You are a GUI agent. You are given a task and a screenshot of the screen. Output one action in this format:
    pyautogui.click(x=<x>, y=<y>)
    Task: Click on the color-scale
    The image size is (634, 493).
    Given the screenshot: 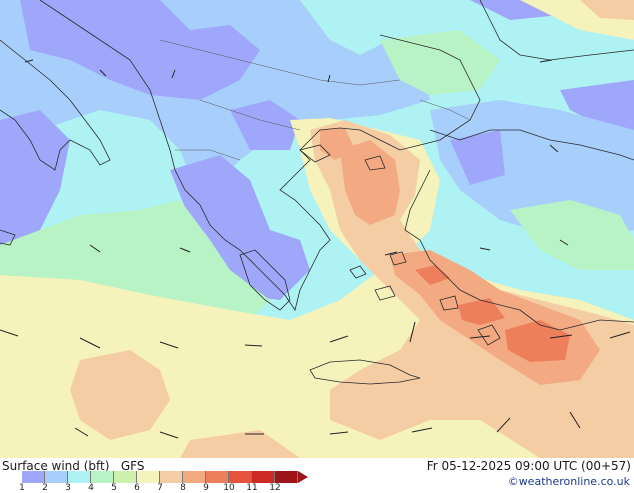 What is the action you would take?
    pyautogui.click(x=160, y=477)
    